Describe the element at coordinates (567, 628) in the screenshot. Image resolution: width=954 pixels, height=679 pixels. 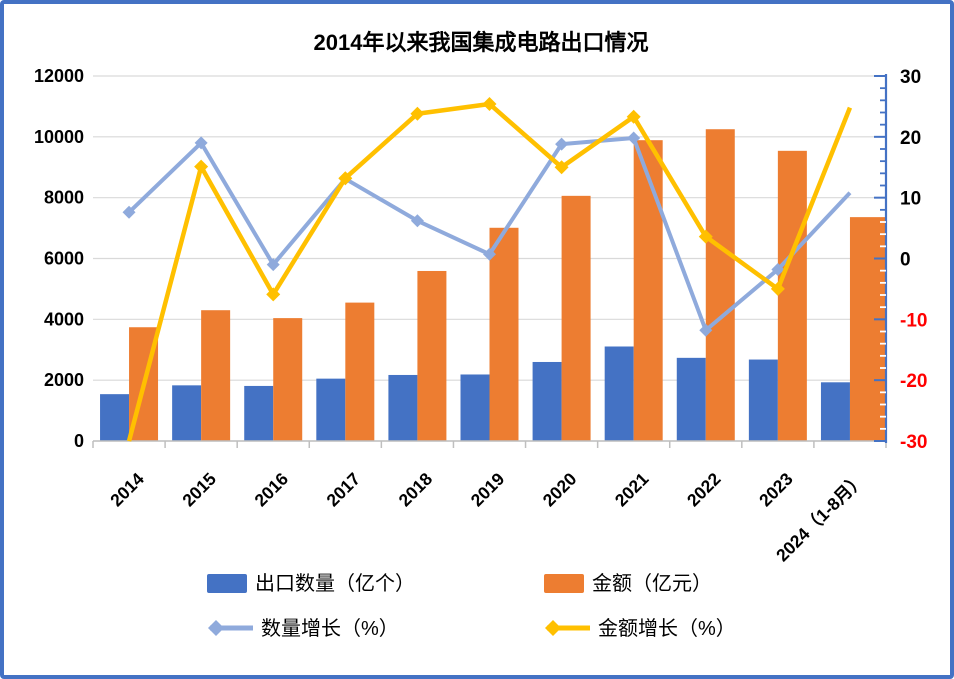
I see `value-growth-line-swatch-icon` at that location.